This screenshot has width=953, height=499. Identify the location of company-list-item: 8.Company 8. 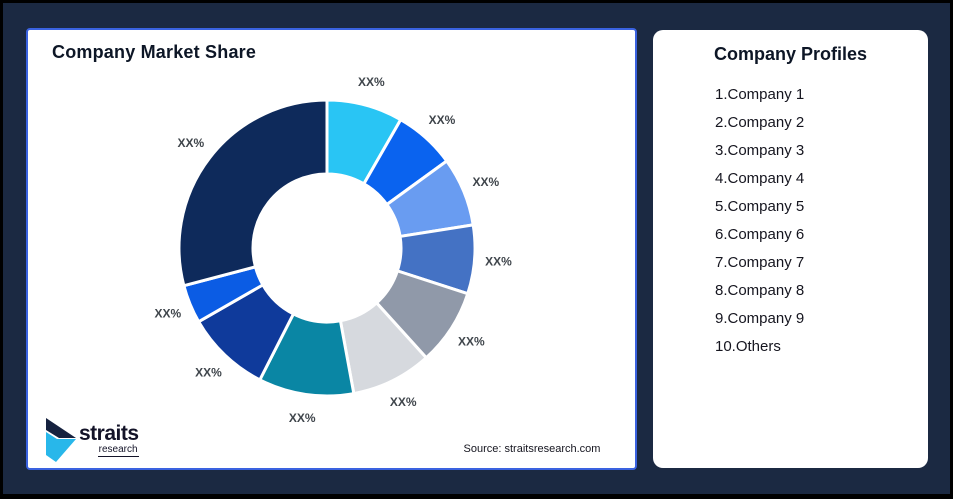
(760, 290).